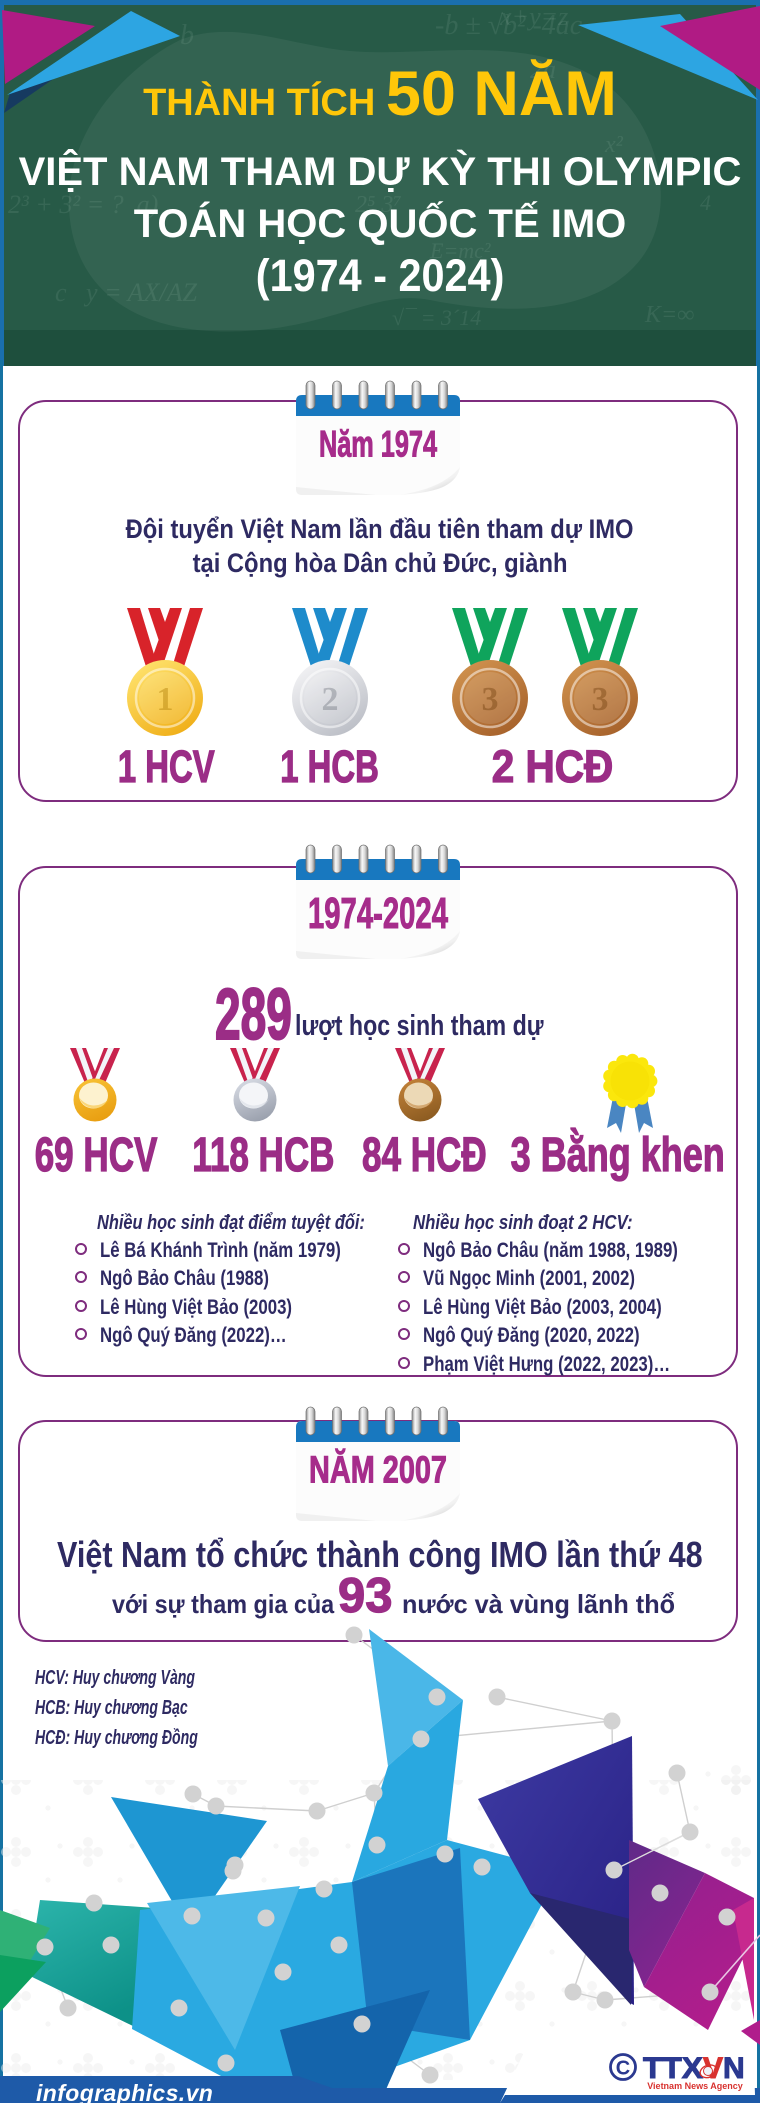 This screenshot has width=760, height=2108. What do you see at coordinates (695, 2086) in the screenshot?
I see `svg-text: Vietnam News Agency` at bounding box center [695, 2086].